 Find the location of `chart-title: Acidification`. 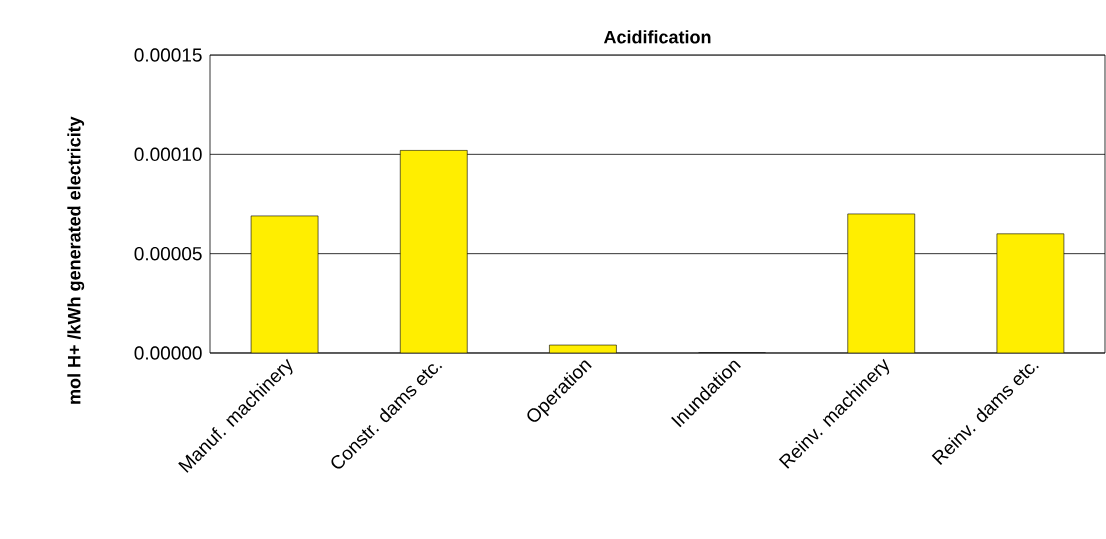

chart-title: Acidification is located at coordinates (657, 37).